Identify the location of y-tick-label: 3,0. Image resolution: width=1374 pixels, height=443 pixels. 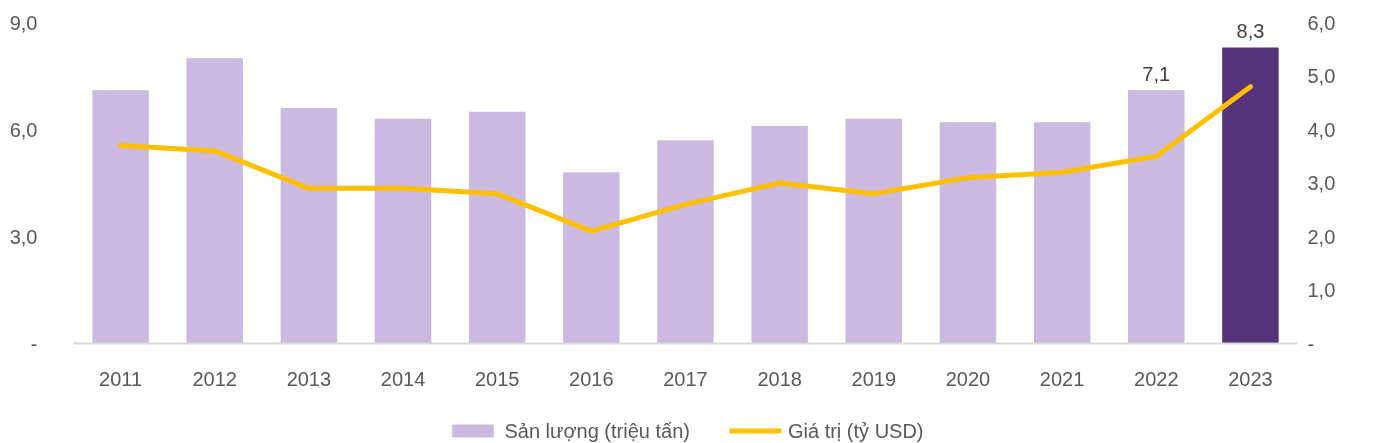
(23, 236).